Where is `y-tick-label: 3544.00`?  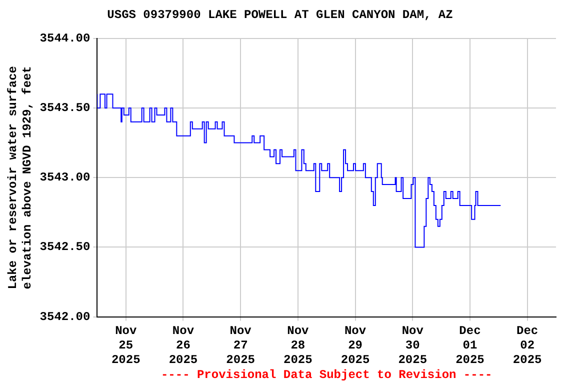 y-tick-label: 3544.00 is located at coordinates (65, 38).